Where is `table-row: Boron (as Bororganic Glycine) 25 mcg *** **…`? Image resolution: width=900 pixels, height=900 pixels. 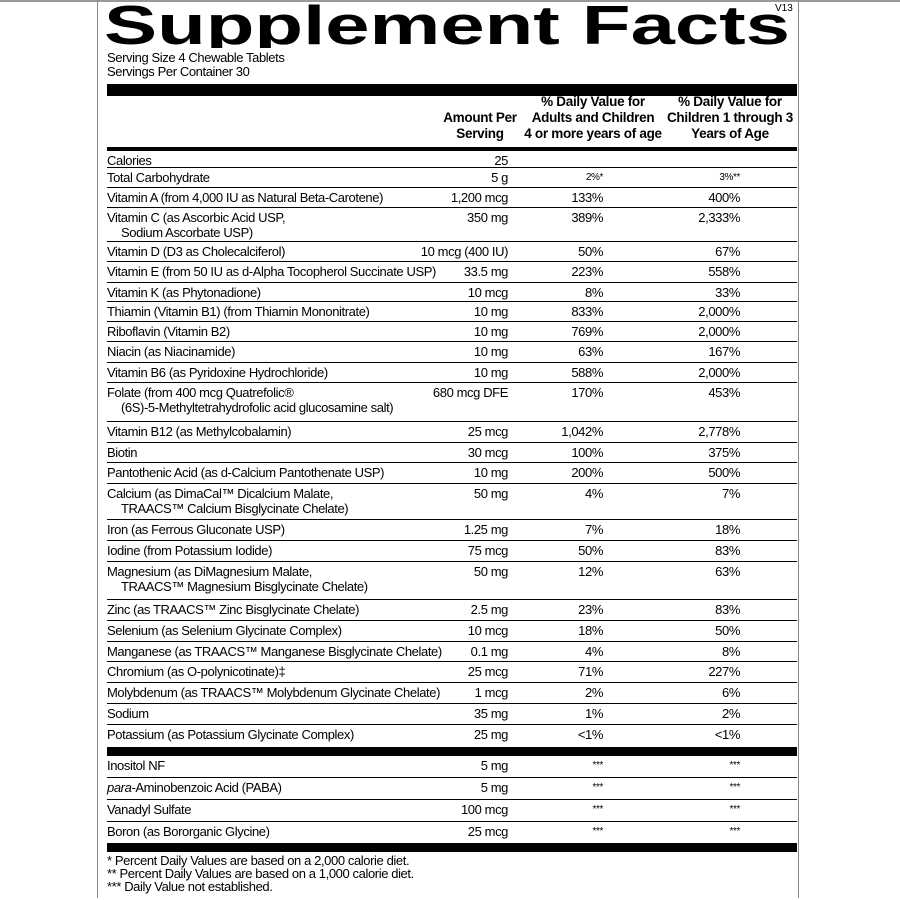 table-row: Boron (as Bororganic Glycine) 25 mcg *** **… is located at coordinates (452, 832).